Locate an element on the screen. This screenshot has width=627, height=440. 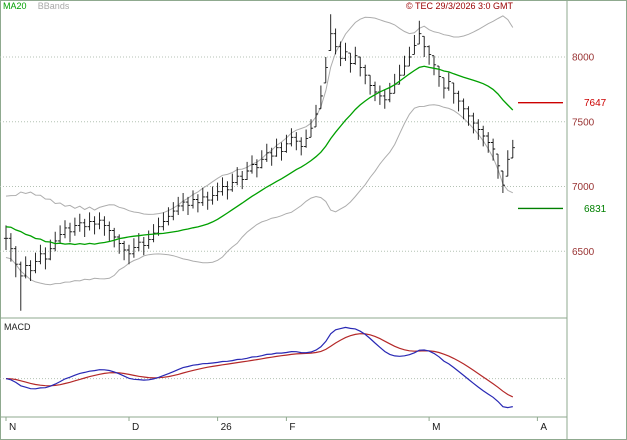
month-label-F: F is located at coordinates (292, 427).